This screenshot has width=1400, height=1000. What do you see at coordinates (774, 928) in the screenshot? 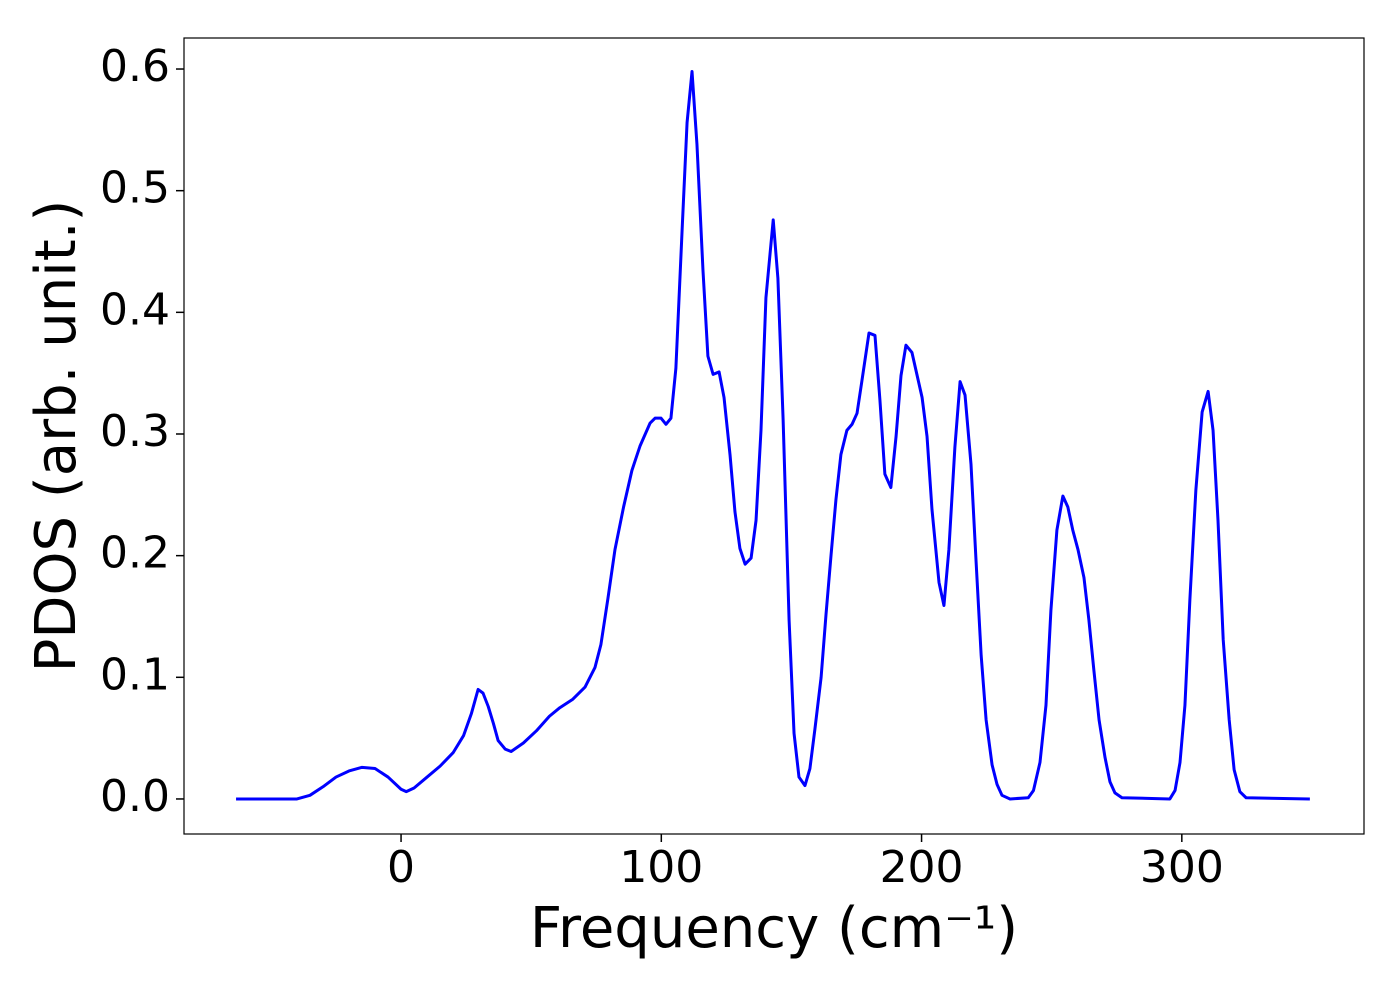
I see `x-axis-label: Frequency (cm⁻¹)` at bounding box center [774, 928].